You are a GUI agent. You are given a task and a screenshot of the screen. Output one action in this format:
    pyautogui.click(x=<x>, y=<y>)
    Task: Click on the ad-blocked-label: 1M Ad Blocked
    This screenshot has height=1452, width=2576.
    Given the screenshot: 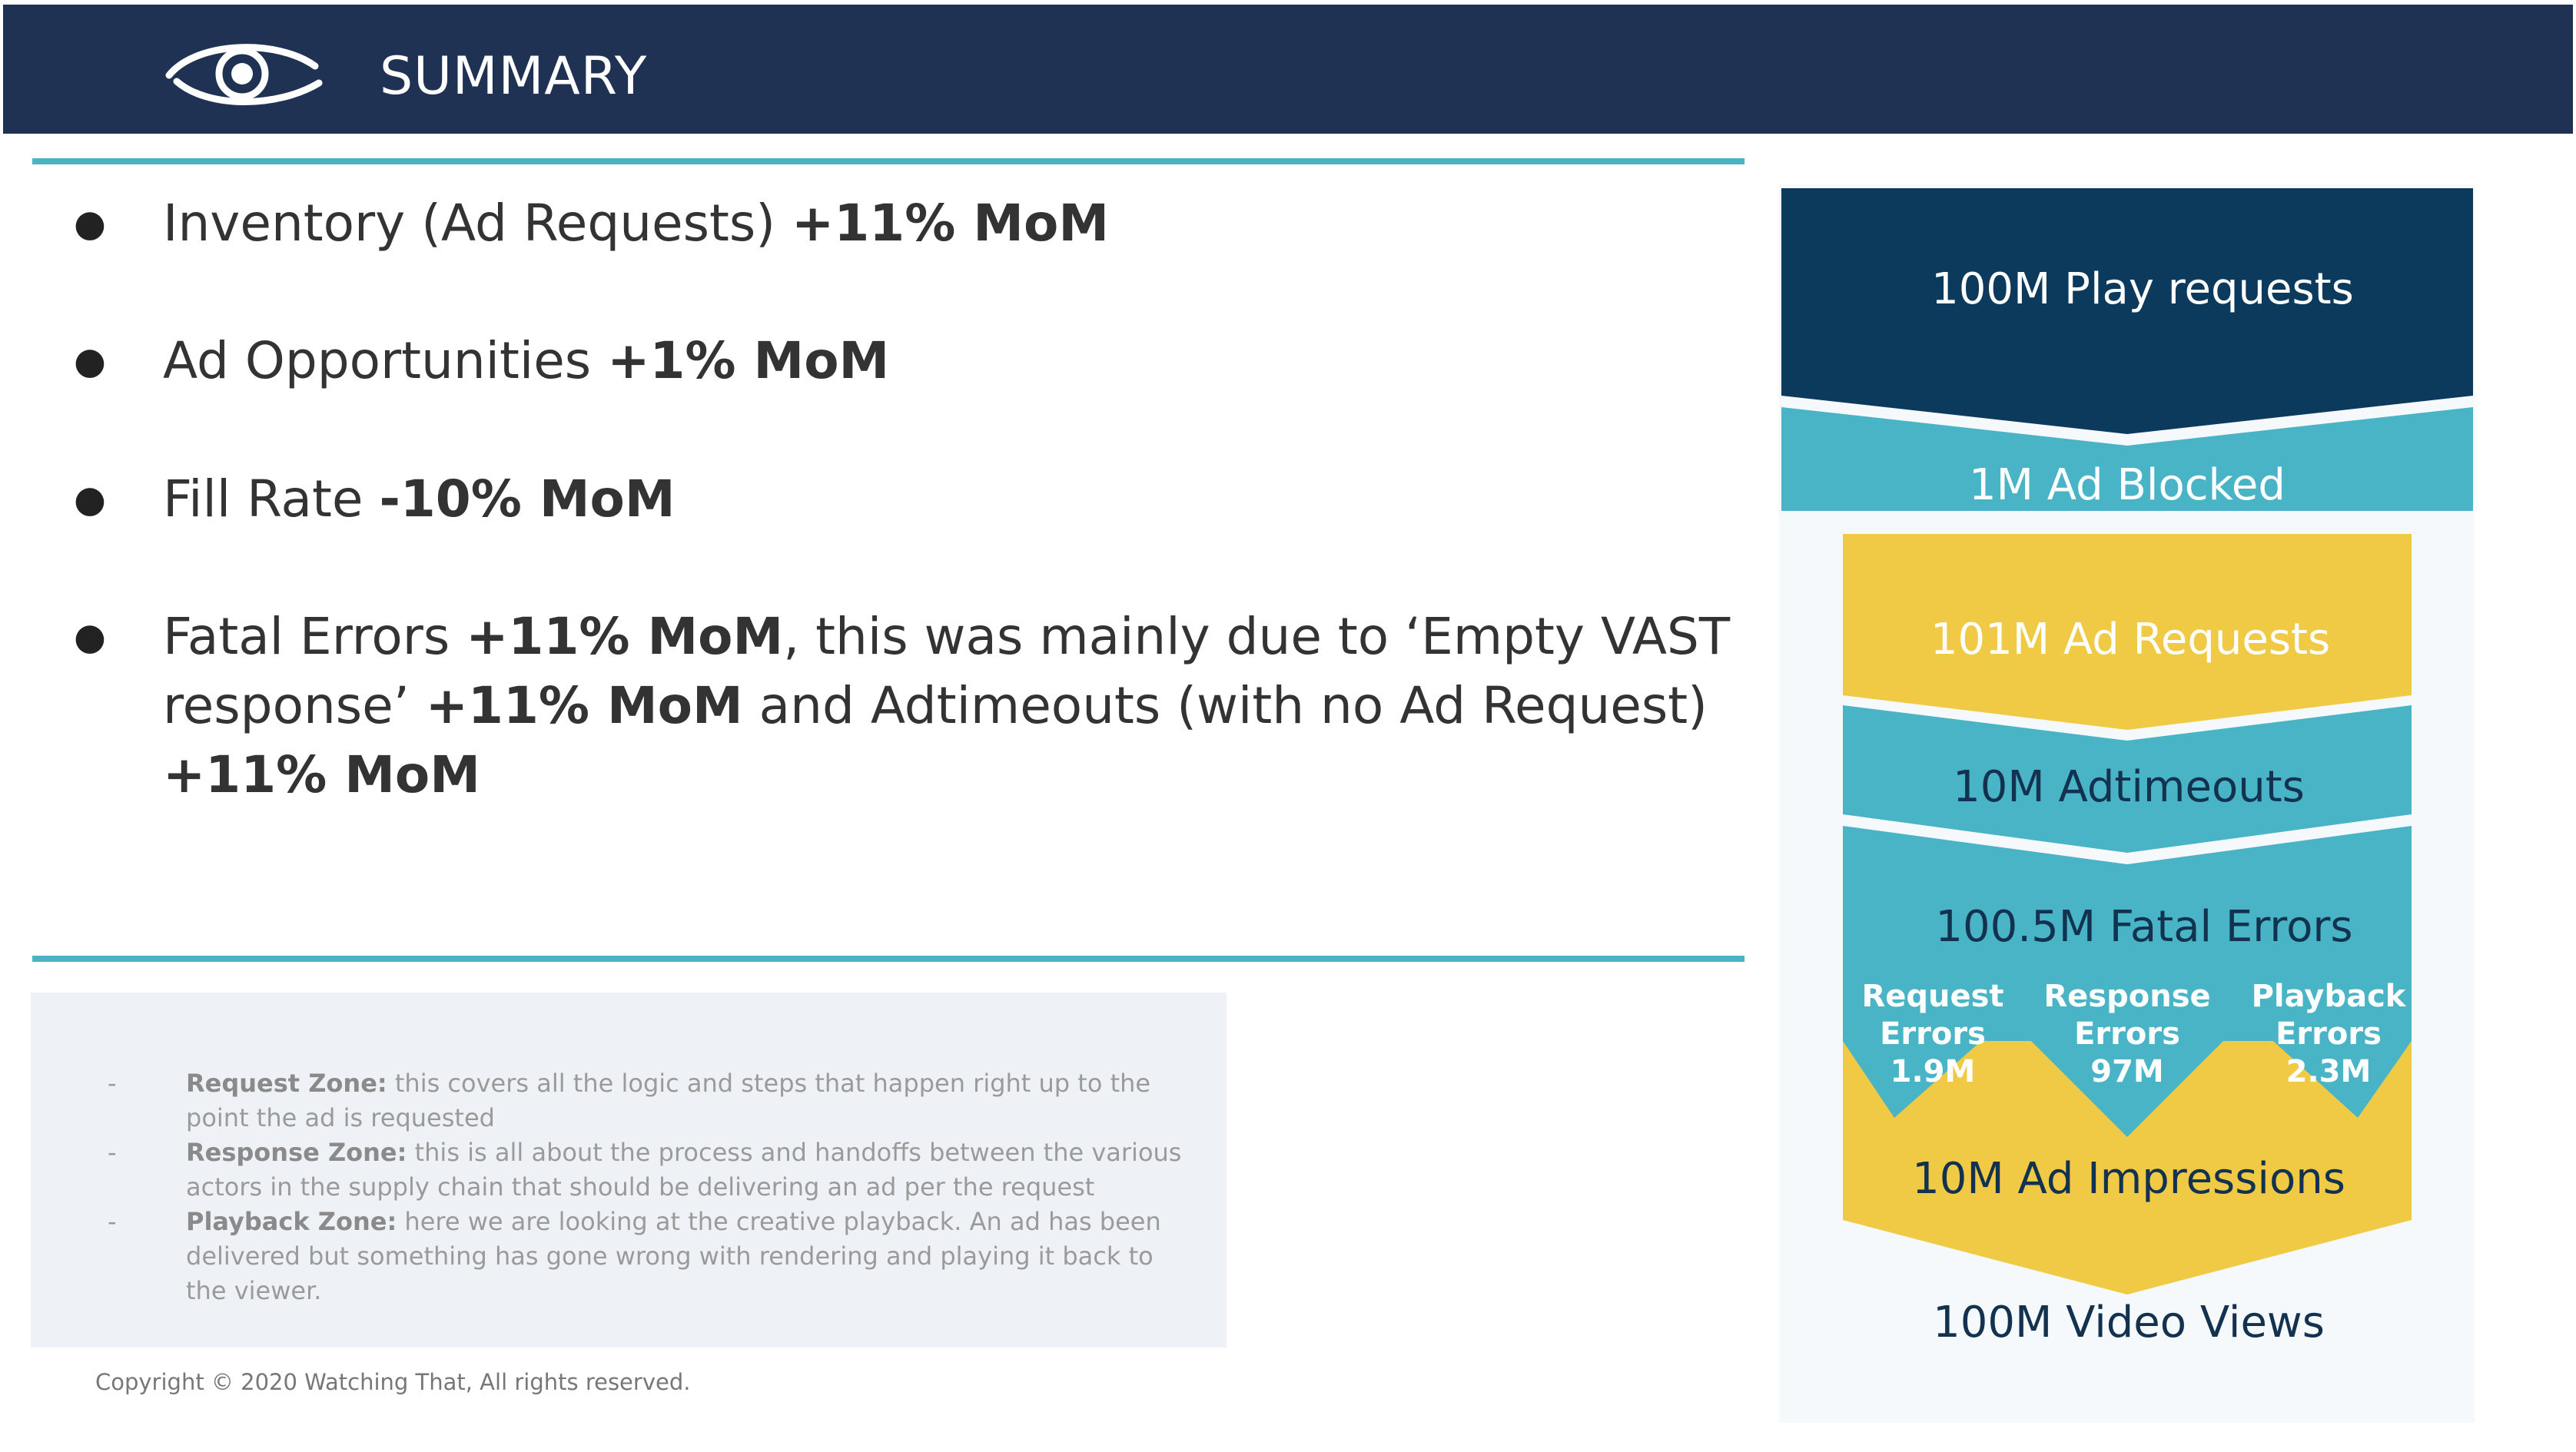 What is the action you would take?
    pyautogui.click(x=2127, y=485)
    